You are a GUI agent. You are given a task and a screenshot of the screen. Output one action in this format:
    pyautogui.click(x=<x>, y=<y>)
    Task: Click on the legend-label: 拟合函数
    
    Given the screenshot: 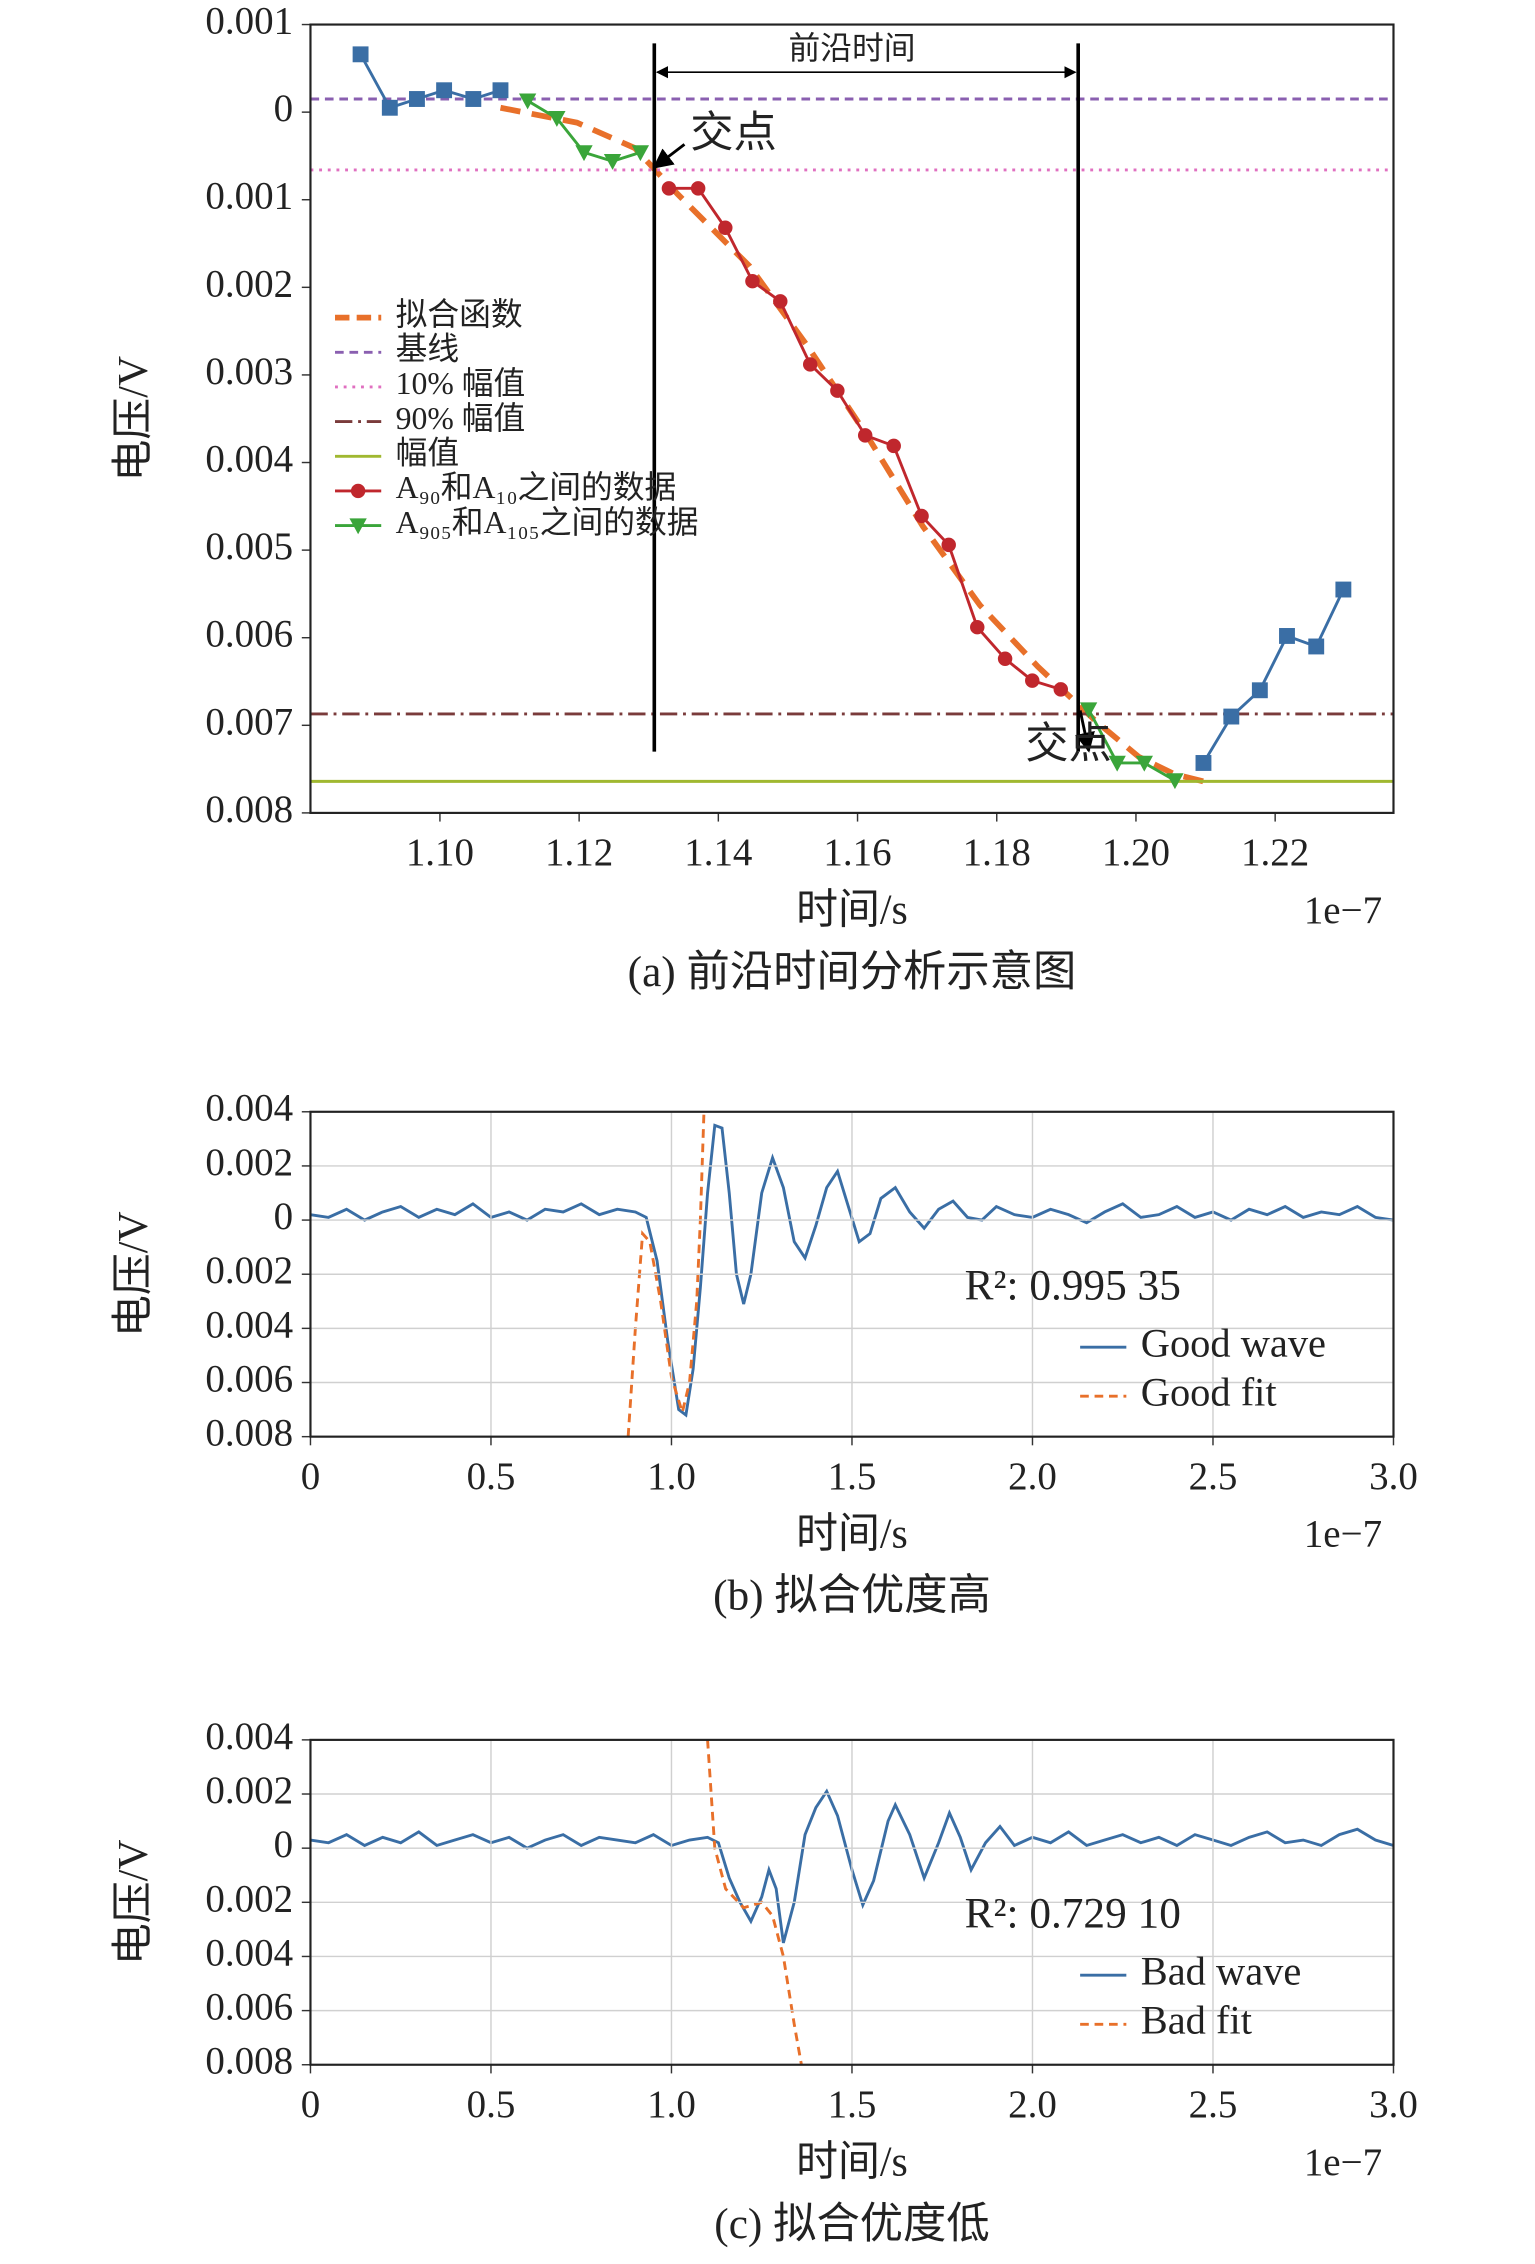 What is the action you would take?
    pyautogui.click(x=459, y=314)
    